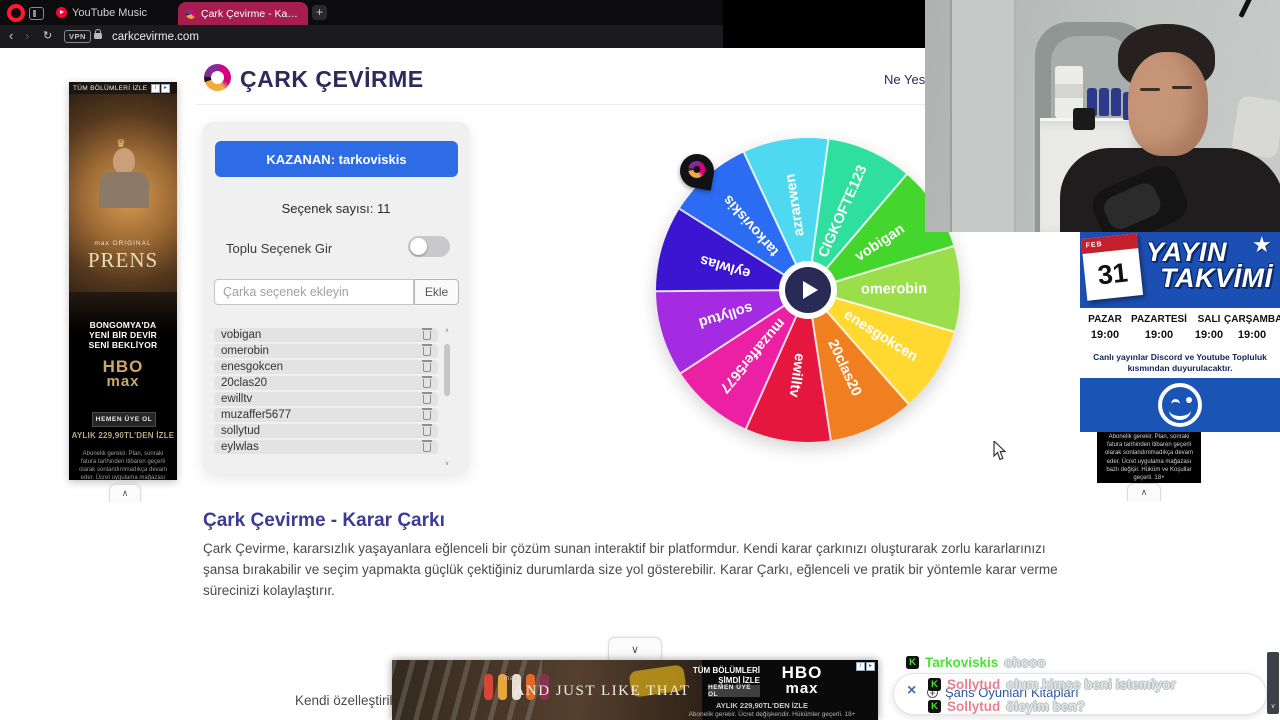 The width and height of the screenshot is (1280, 720). What do you see at coordinates (155, 36) in the screenshot?
I see `url-text: carkcevirme.com` at bounding box center [155, 36].